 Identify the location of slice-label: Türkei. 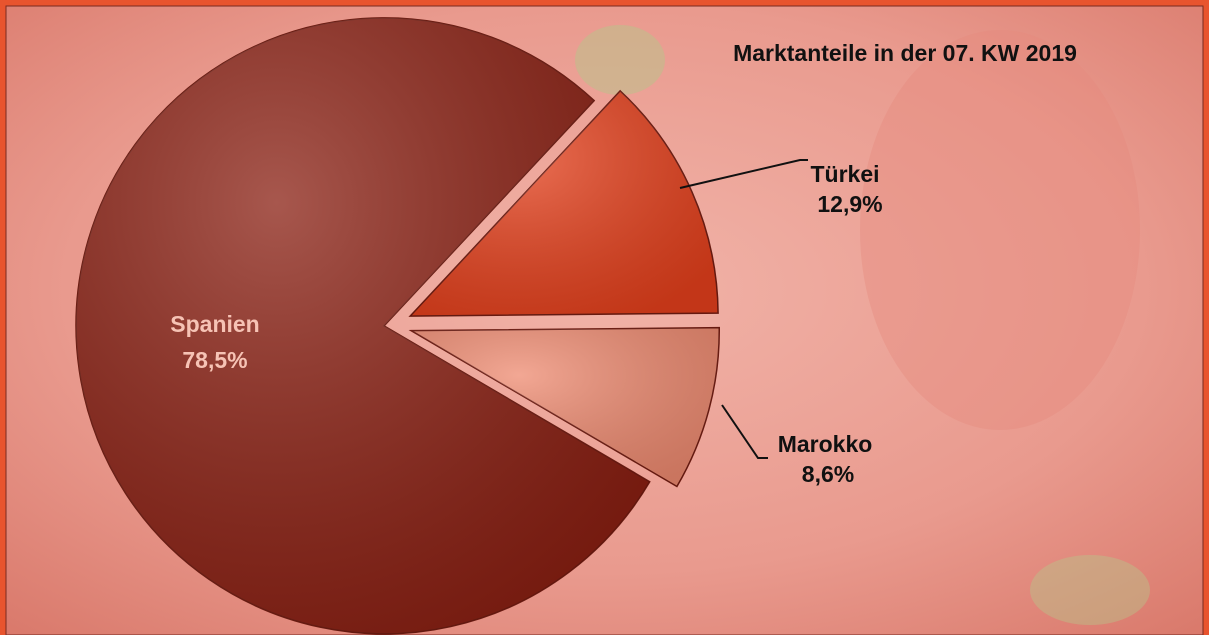
(844, 174).